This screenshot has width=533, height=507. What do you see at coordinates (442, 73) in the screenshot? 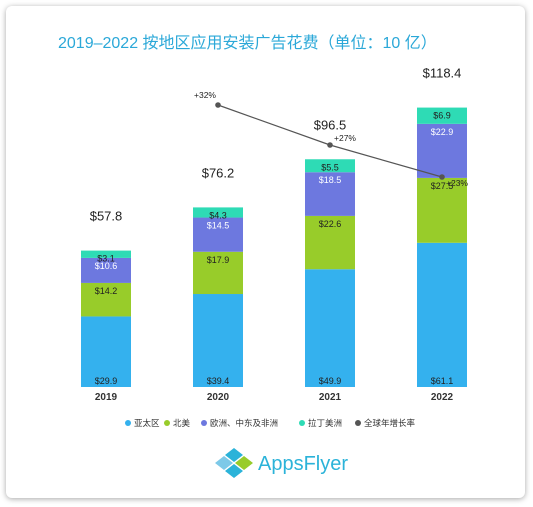
I see `bar-total-label: $118.4` at bounding box center [442, 73].